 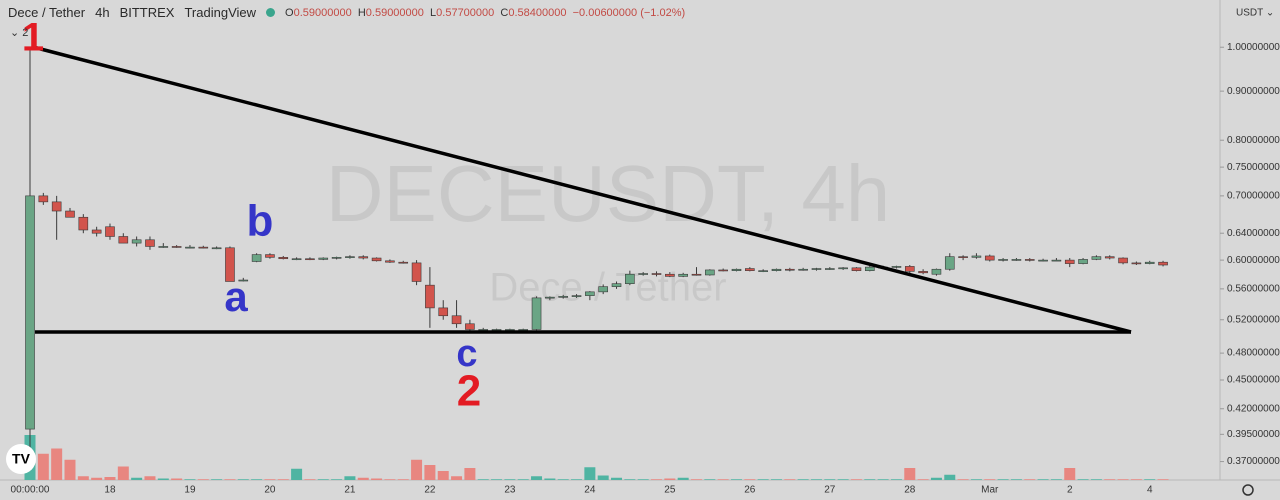 What do you see at coordinates (465, 12) in the screenshot?
I see `low-value: 0.57700000` at bounding box center [465, 12].